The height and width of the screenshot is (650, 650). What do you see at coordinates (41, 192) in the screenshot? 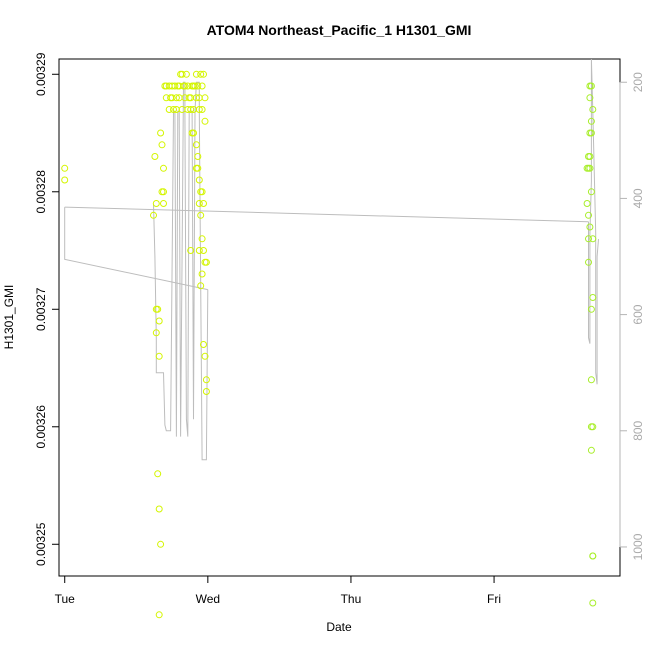
I see `y-tick-label: 0.00328` at bounding box center [41, 192].